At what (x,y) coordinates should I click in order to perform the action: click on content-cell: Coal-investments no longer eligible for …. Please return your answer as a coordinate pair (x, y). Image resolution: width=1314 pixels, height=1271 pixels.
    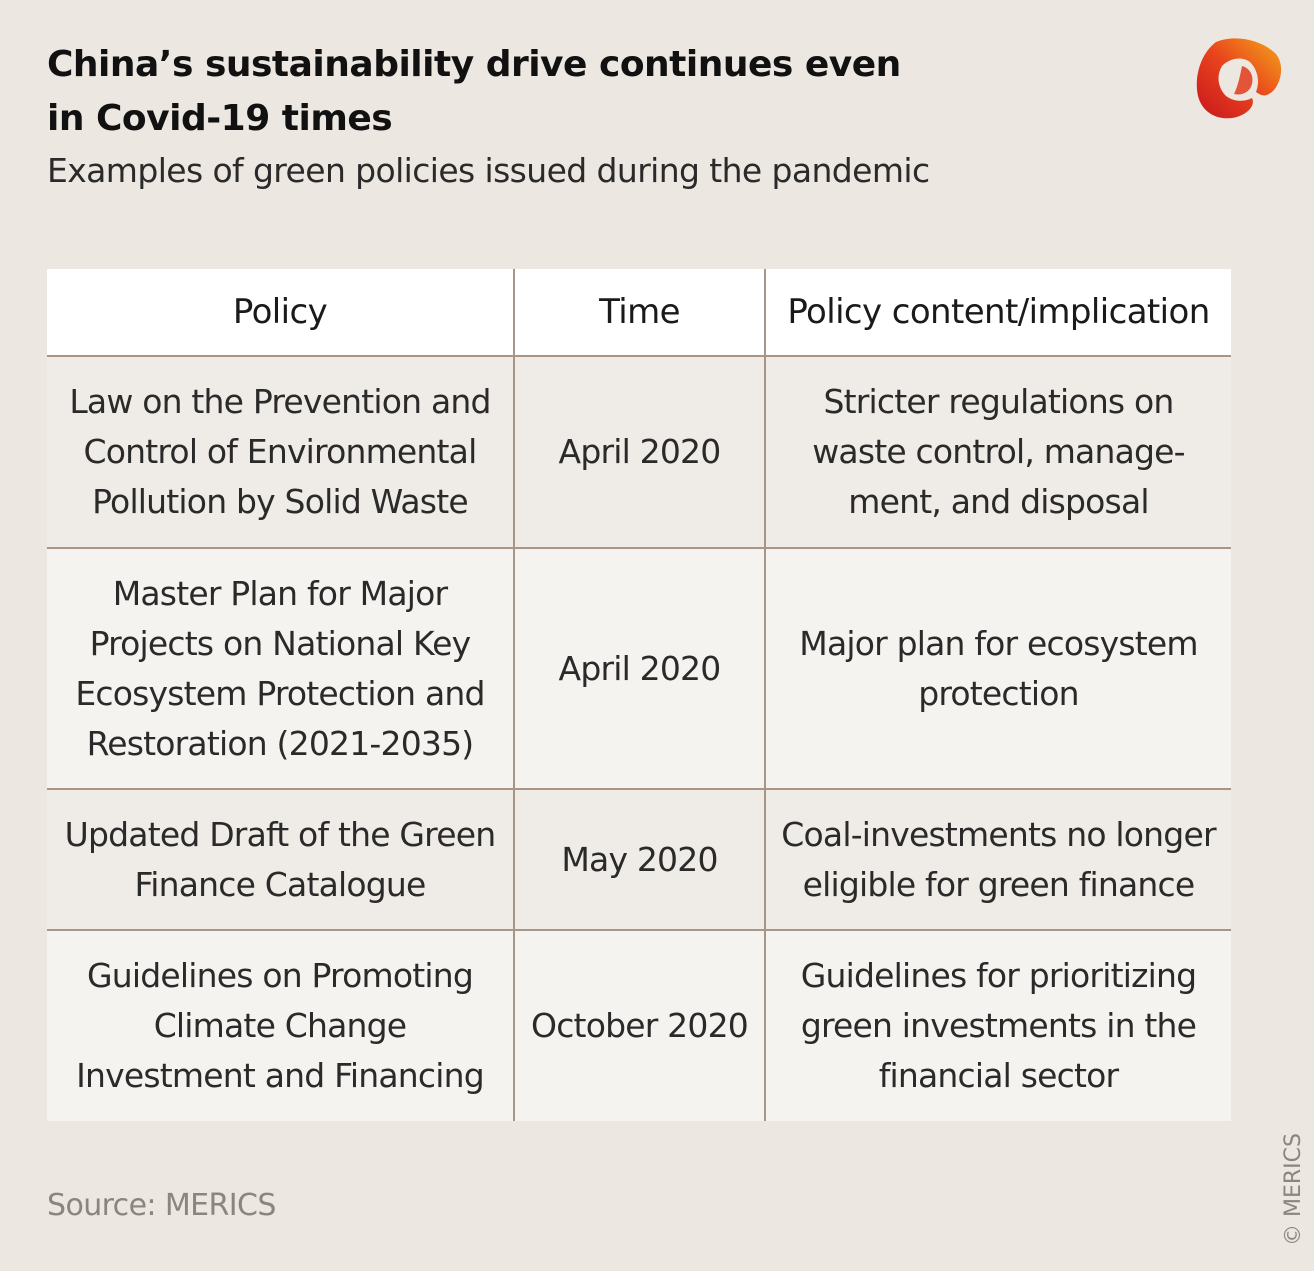
    Looking at the image, I should click on (997, 860).